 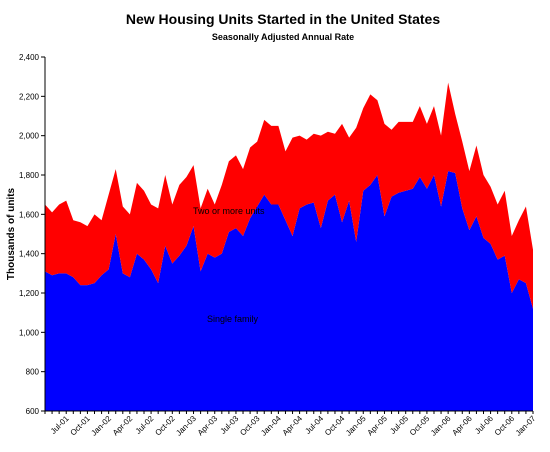 I want to click on x-tick-label: Oct-05, so click(x=420, y=426).